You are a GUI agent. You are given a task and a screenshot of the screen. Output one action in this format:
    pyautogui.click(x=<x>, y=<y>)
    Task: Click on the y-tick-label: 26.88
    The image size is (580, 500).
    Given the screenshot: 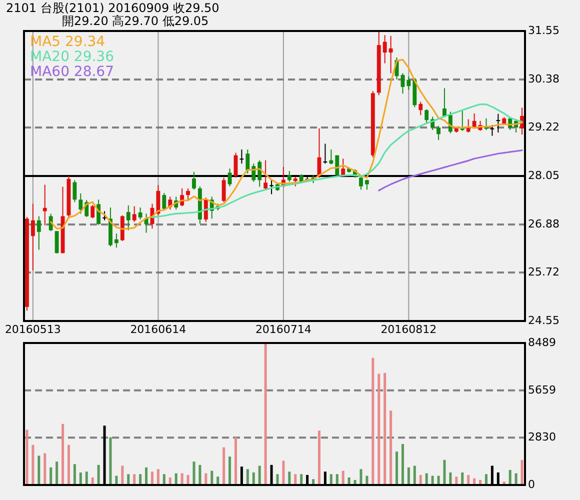 What is the action you would take?
    pyautogui.click(x=544, y=223)
    